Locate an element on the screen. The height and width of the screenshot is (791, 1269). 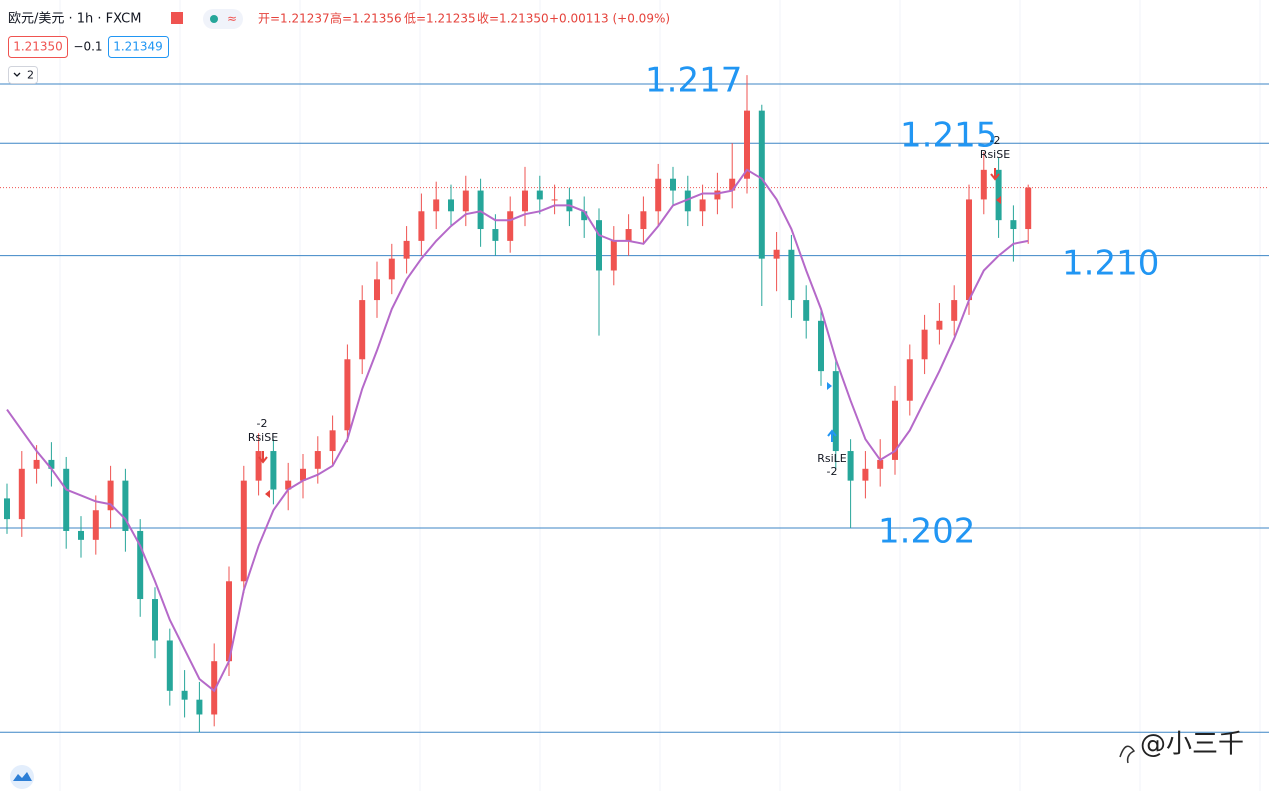
logo is located at coordinates (22, 777).